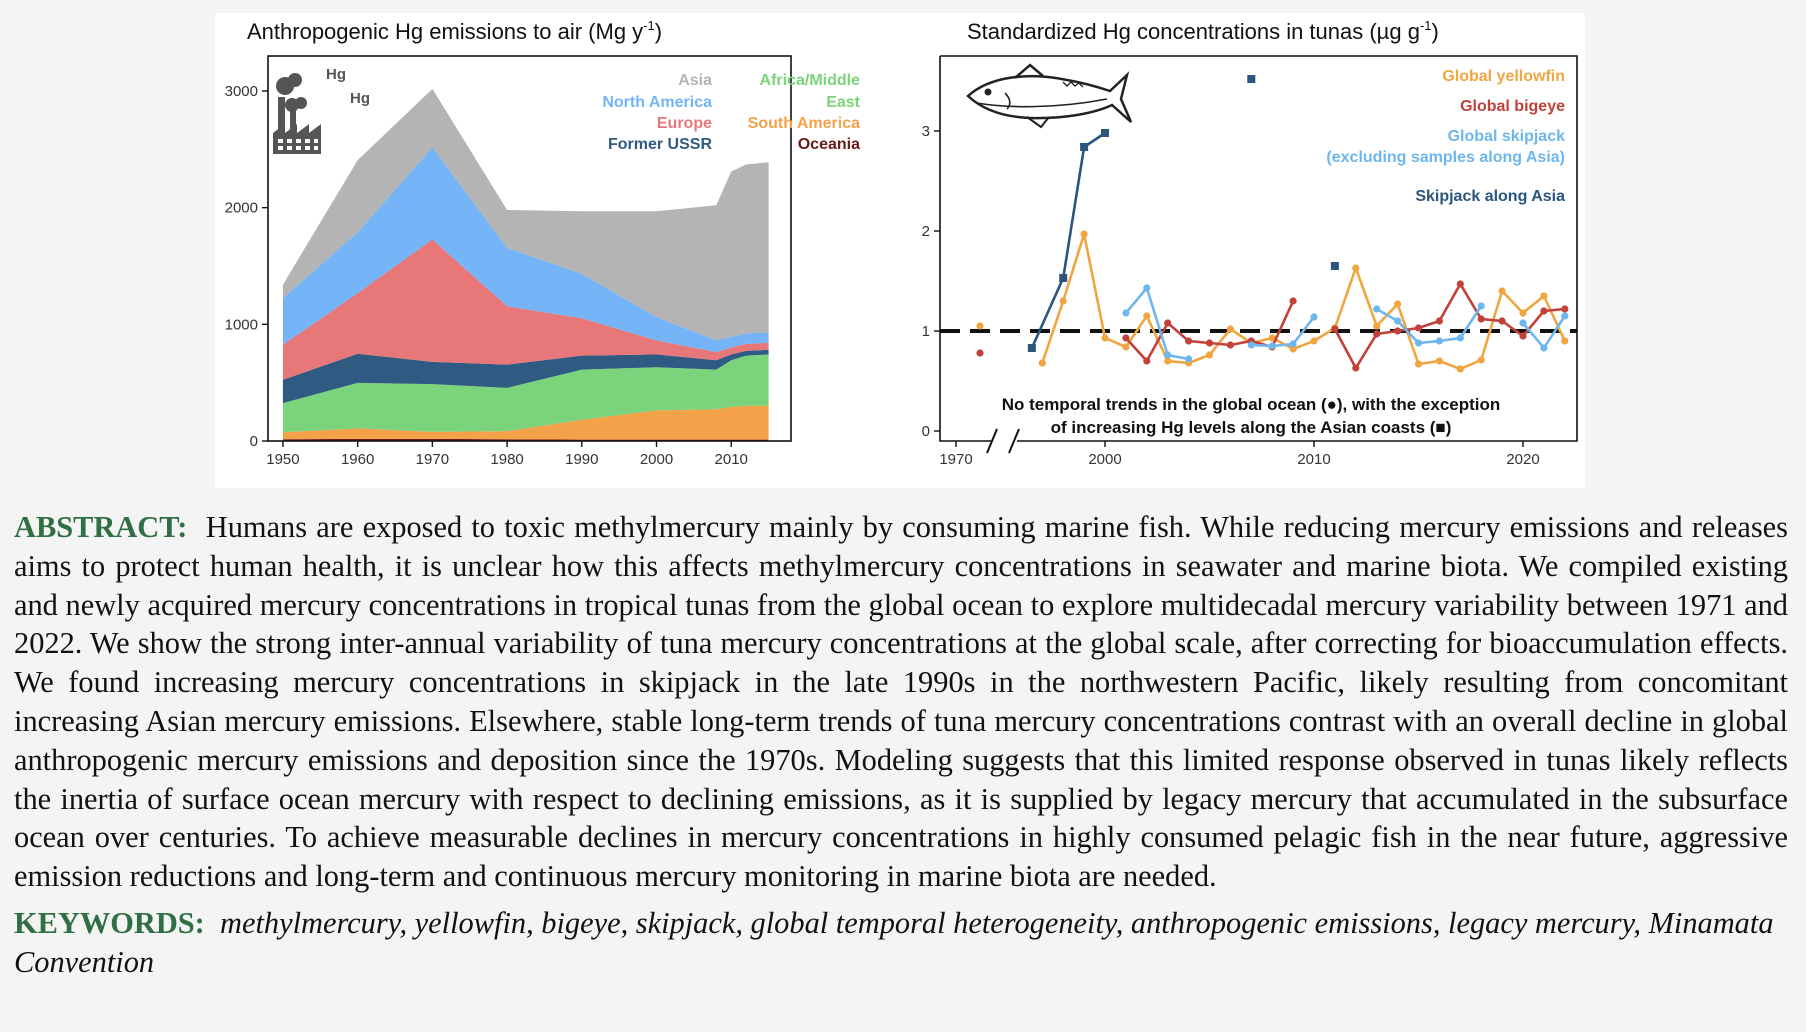  I want to click on left-x-tick-label: 1990, so click(581, 459).